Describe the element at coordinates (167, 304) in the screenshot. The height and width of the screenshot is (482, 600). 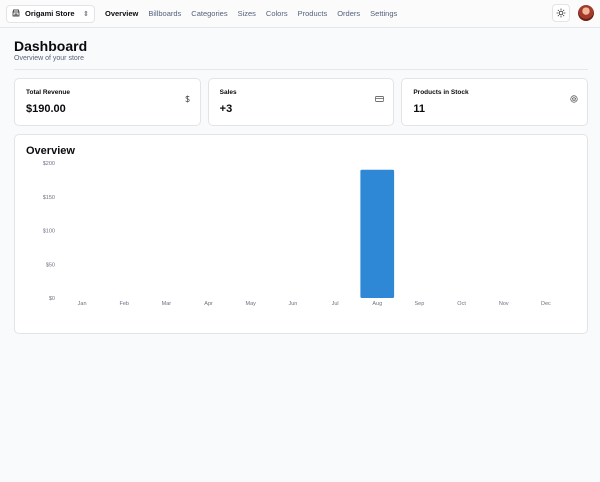
I see `x-tick-label: Mar` at that location.